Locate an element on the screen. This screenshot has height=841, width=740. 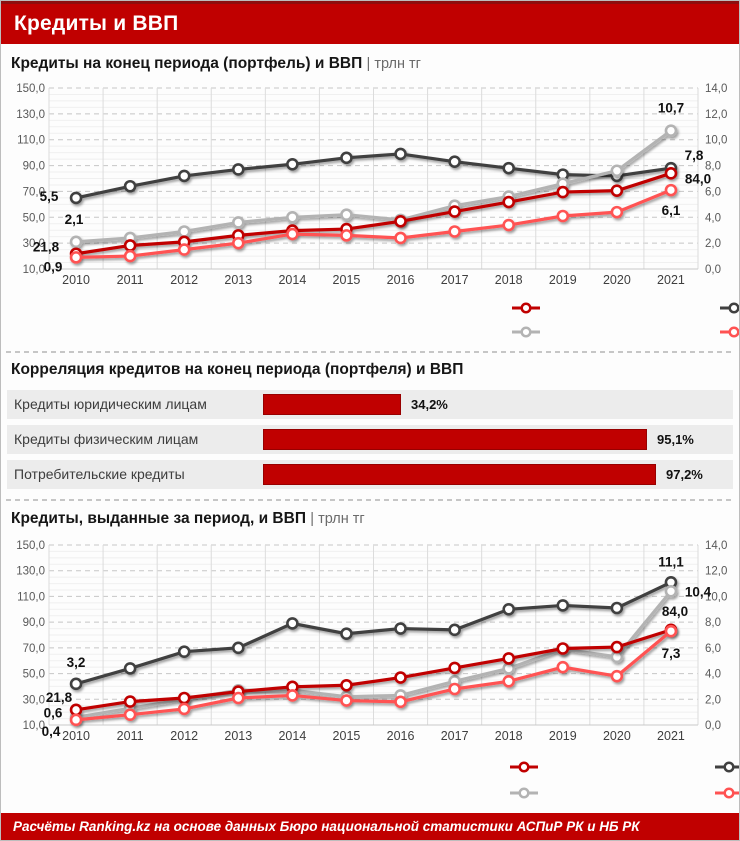
correlation-value: 95,1% is located at coordinates (675, 439).